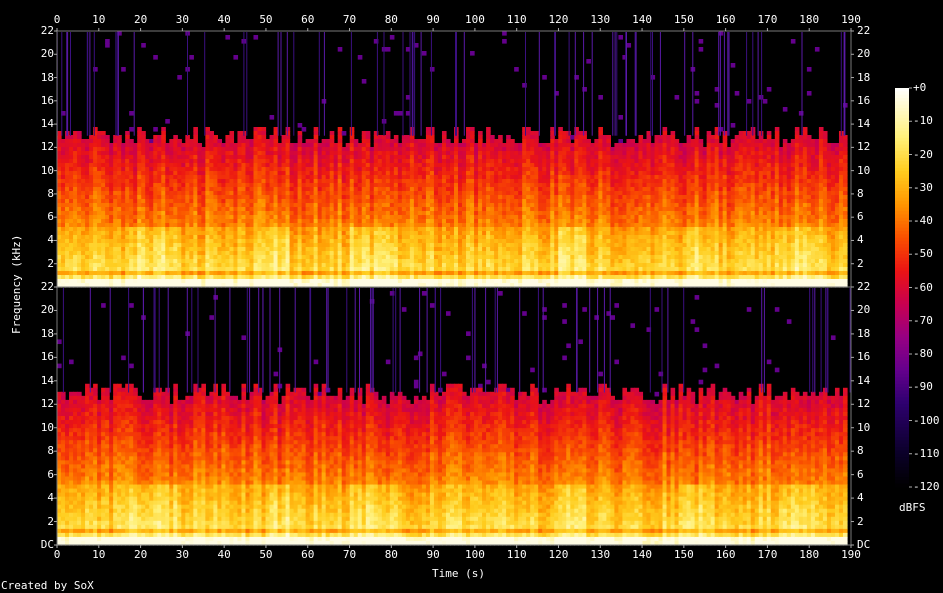 This screenshot has width=943, height=593. What do you see at coordinates (809, 19) in the screenshot?
I see `x-tick-label-top: 180` at bounding box center [809, 19].